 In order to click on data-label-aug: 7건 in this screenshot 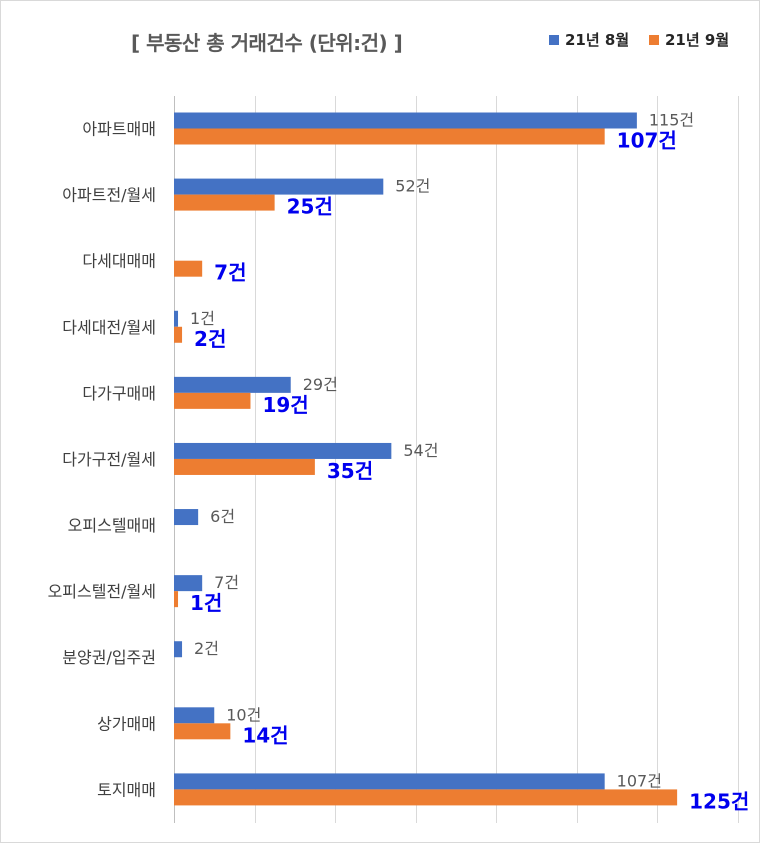, I will do `click(226, 582)`.